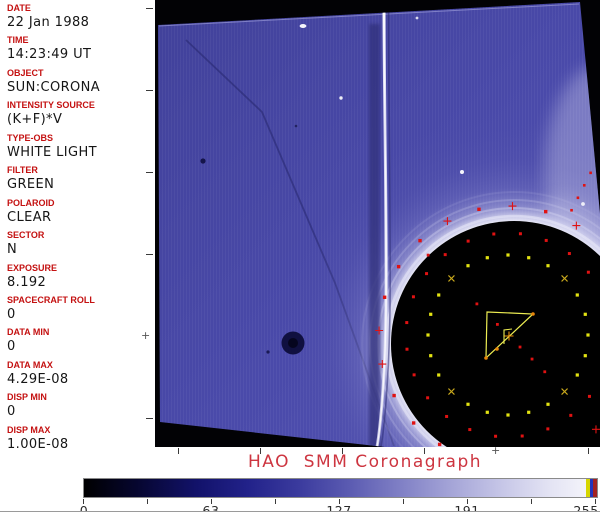  What do you see at coordinates (78, 441) in the screenshot?
I see `metadata-field: DISP MAX 1.00E-08` at bounding box center [78, 441].